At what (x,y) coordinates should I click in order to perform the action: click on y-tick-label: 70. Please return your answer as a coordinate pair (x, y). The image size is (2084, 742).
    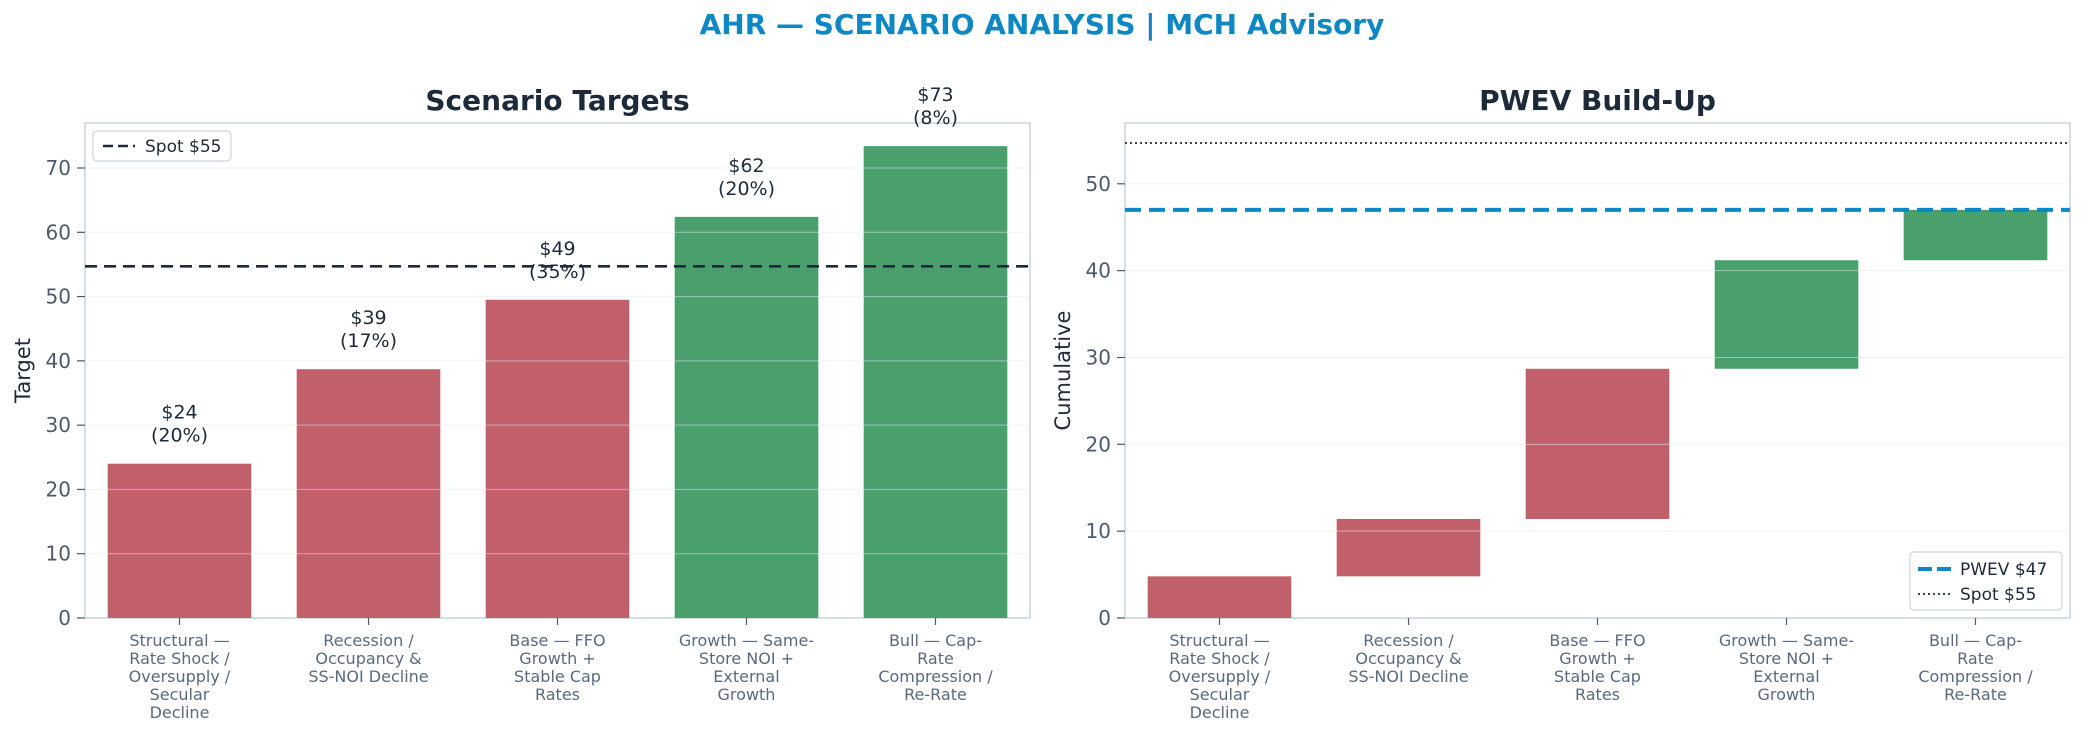
    Looking at the image, I should click on (58, 168).